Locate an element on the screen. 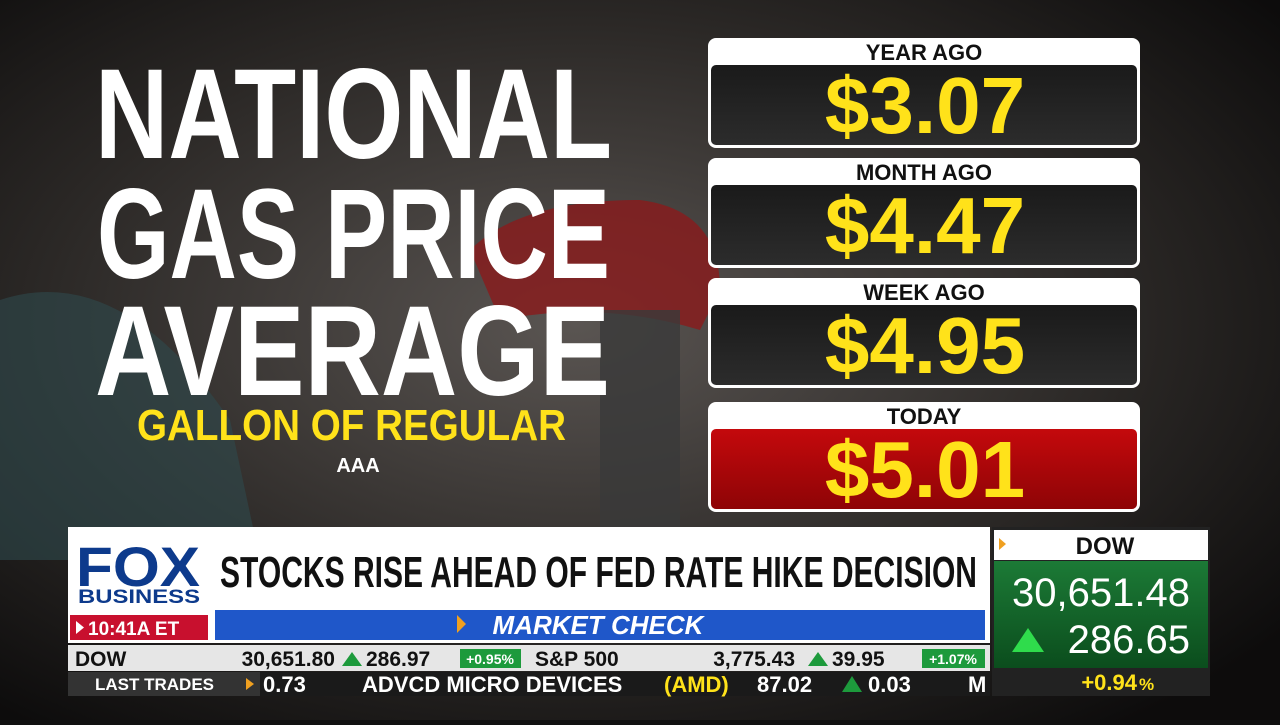 This screenshot has width=1280, height=725. panel-price: $4.47 is located at coordinates (925, 225).